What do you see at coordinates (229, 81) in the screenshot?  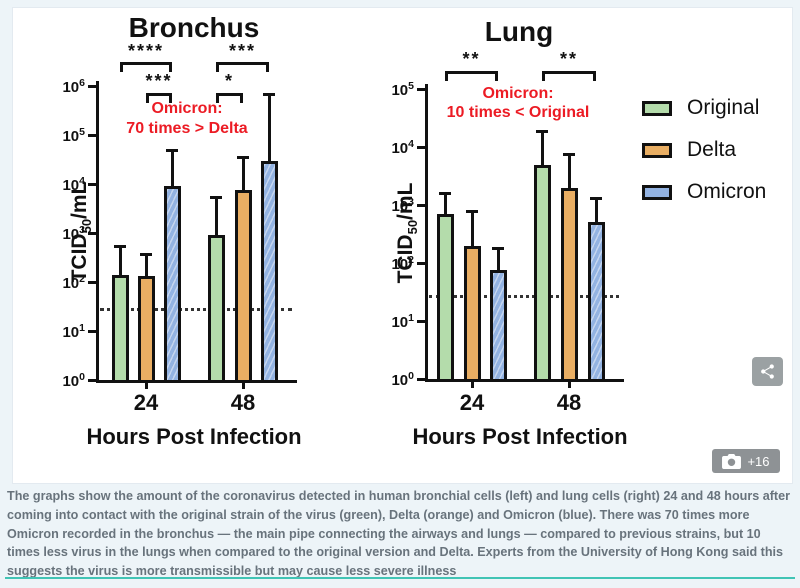 I see `significance-stars: *` at bounding box center [229, 81].